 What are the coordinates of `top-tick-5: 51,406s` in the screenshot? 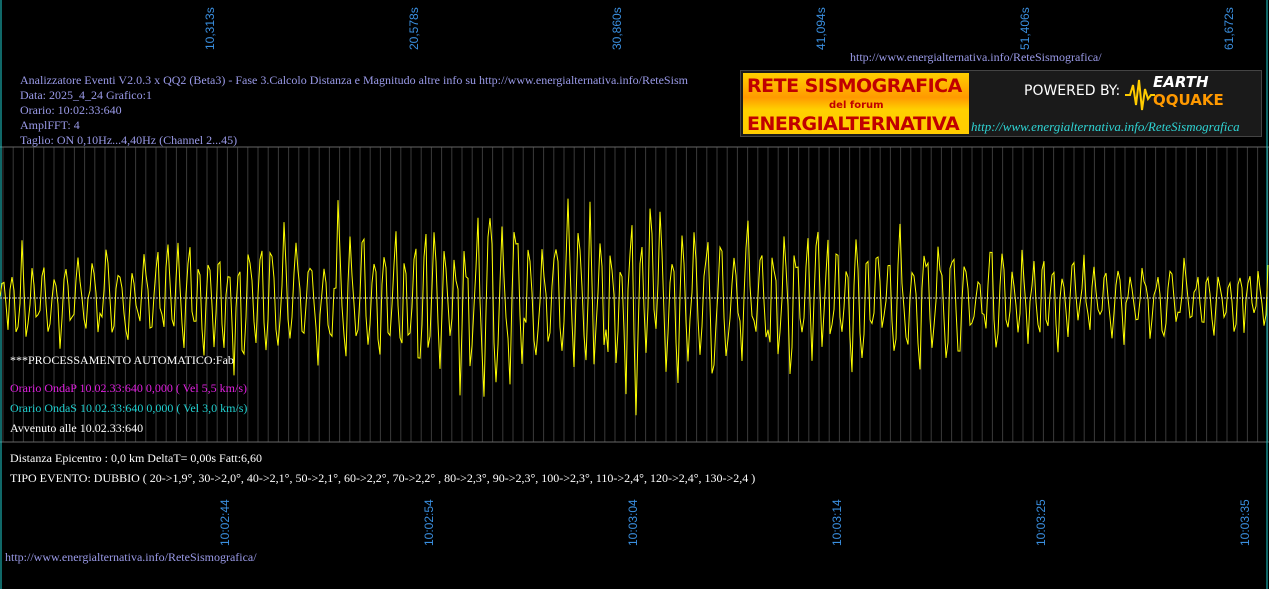 It's located at (1025, 28).